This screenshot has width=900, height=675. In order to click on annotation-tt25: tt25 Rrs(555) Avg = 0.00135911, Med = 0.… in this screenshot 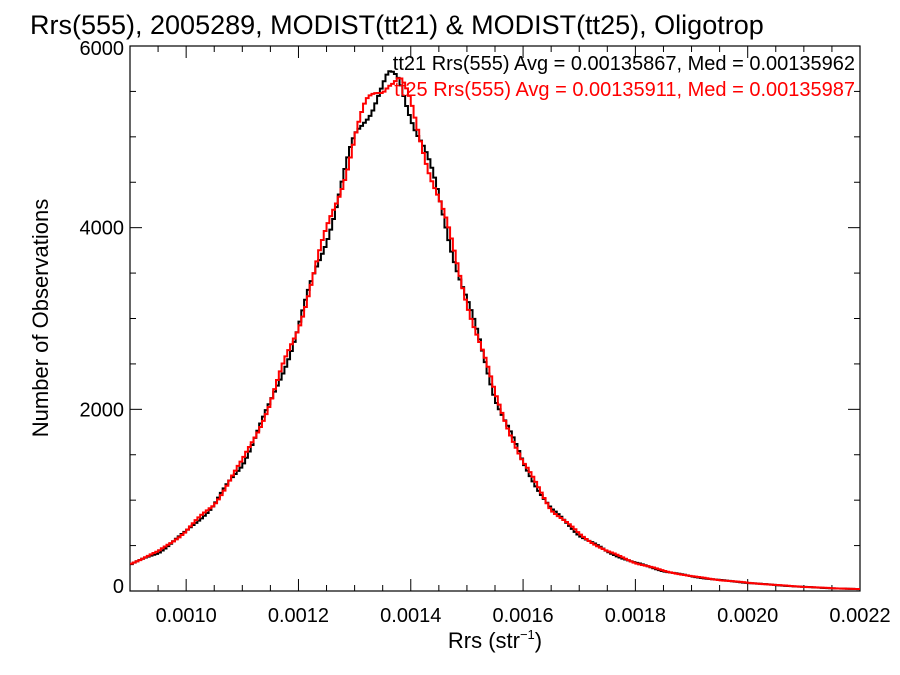, I will do `click(624, 90)`.